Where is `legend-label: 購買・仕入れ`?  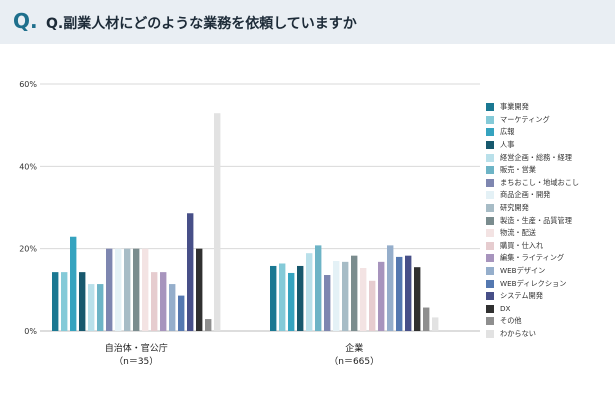 legend-label: 購買・仕入れ is located at coordinates (522, 245).